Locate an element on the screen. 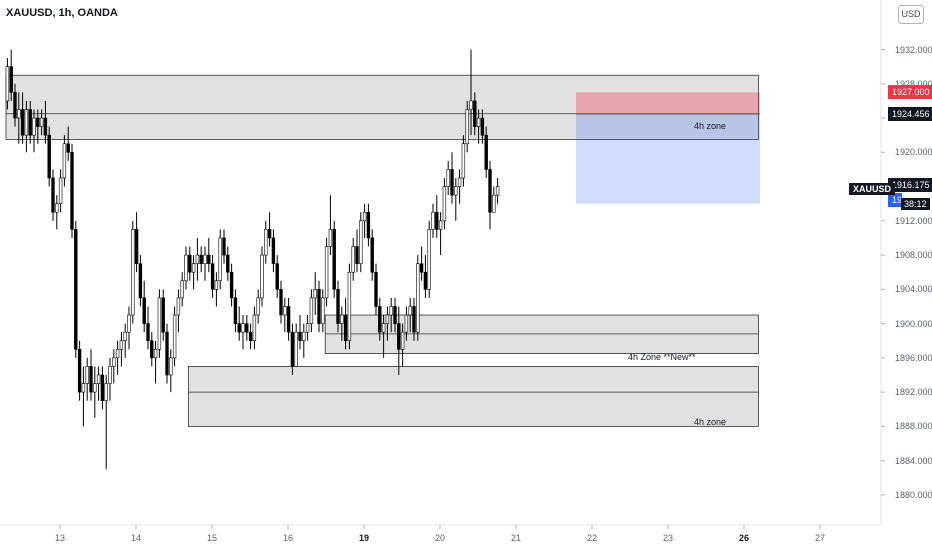 Image resolution: width=932 pixels, height=550 pixels. x-tick-label: 16 is located at coordinates (288, 538).